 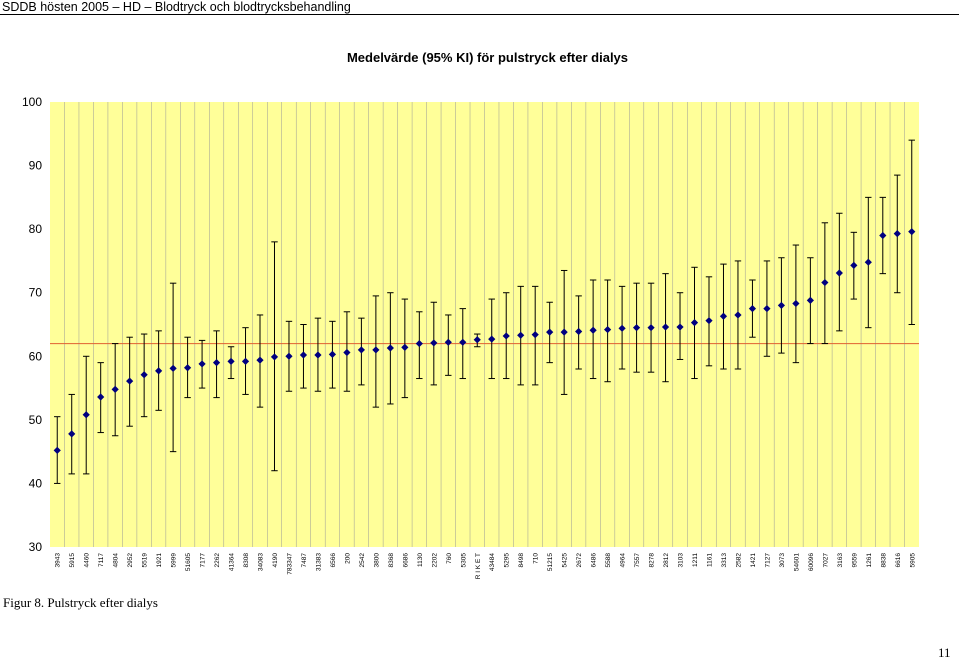 I want to click on x-tick-label: 4964, so click(x=623, y=560).